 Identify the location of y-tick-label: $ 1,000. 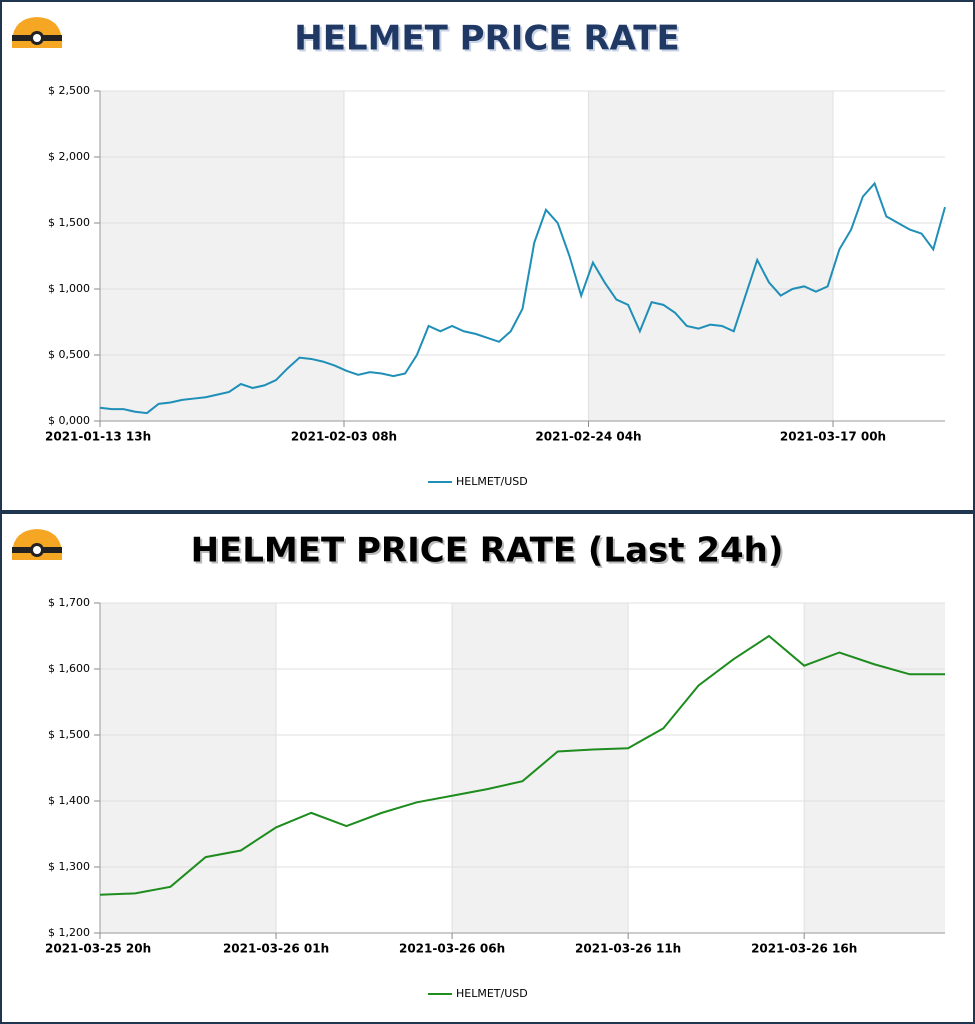
(69, 288).